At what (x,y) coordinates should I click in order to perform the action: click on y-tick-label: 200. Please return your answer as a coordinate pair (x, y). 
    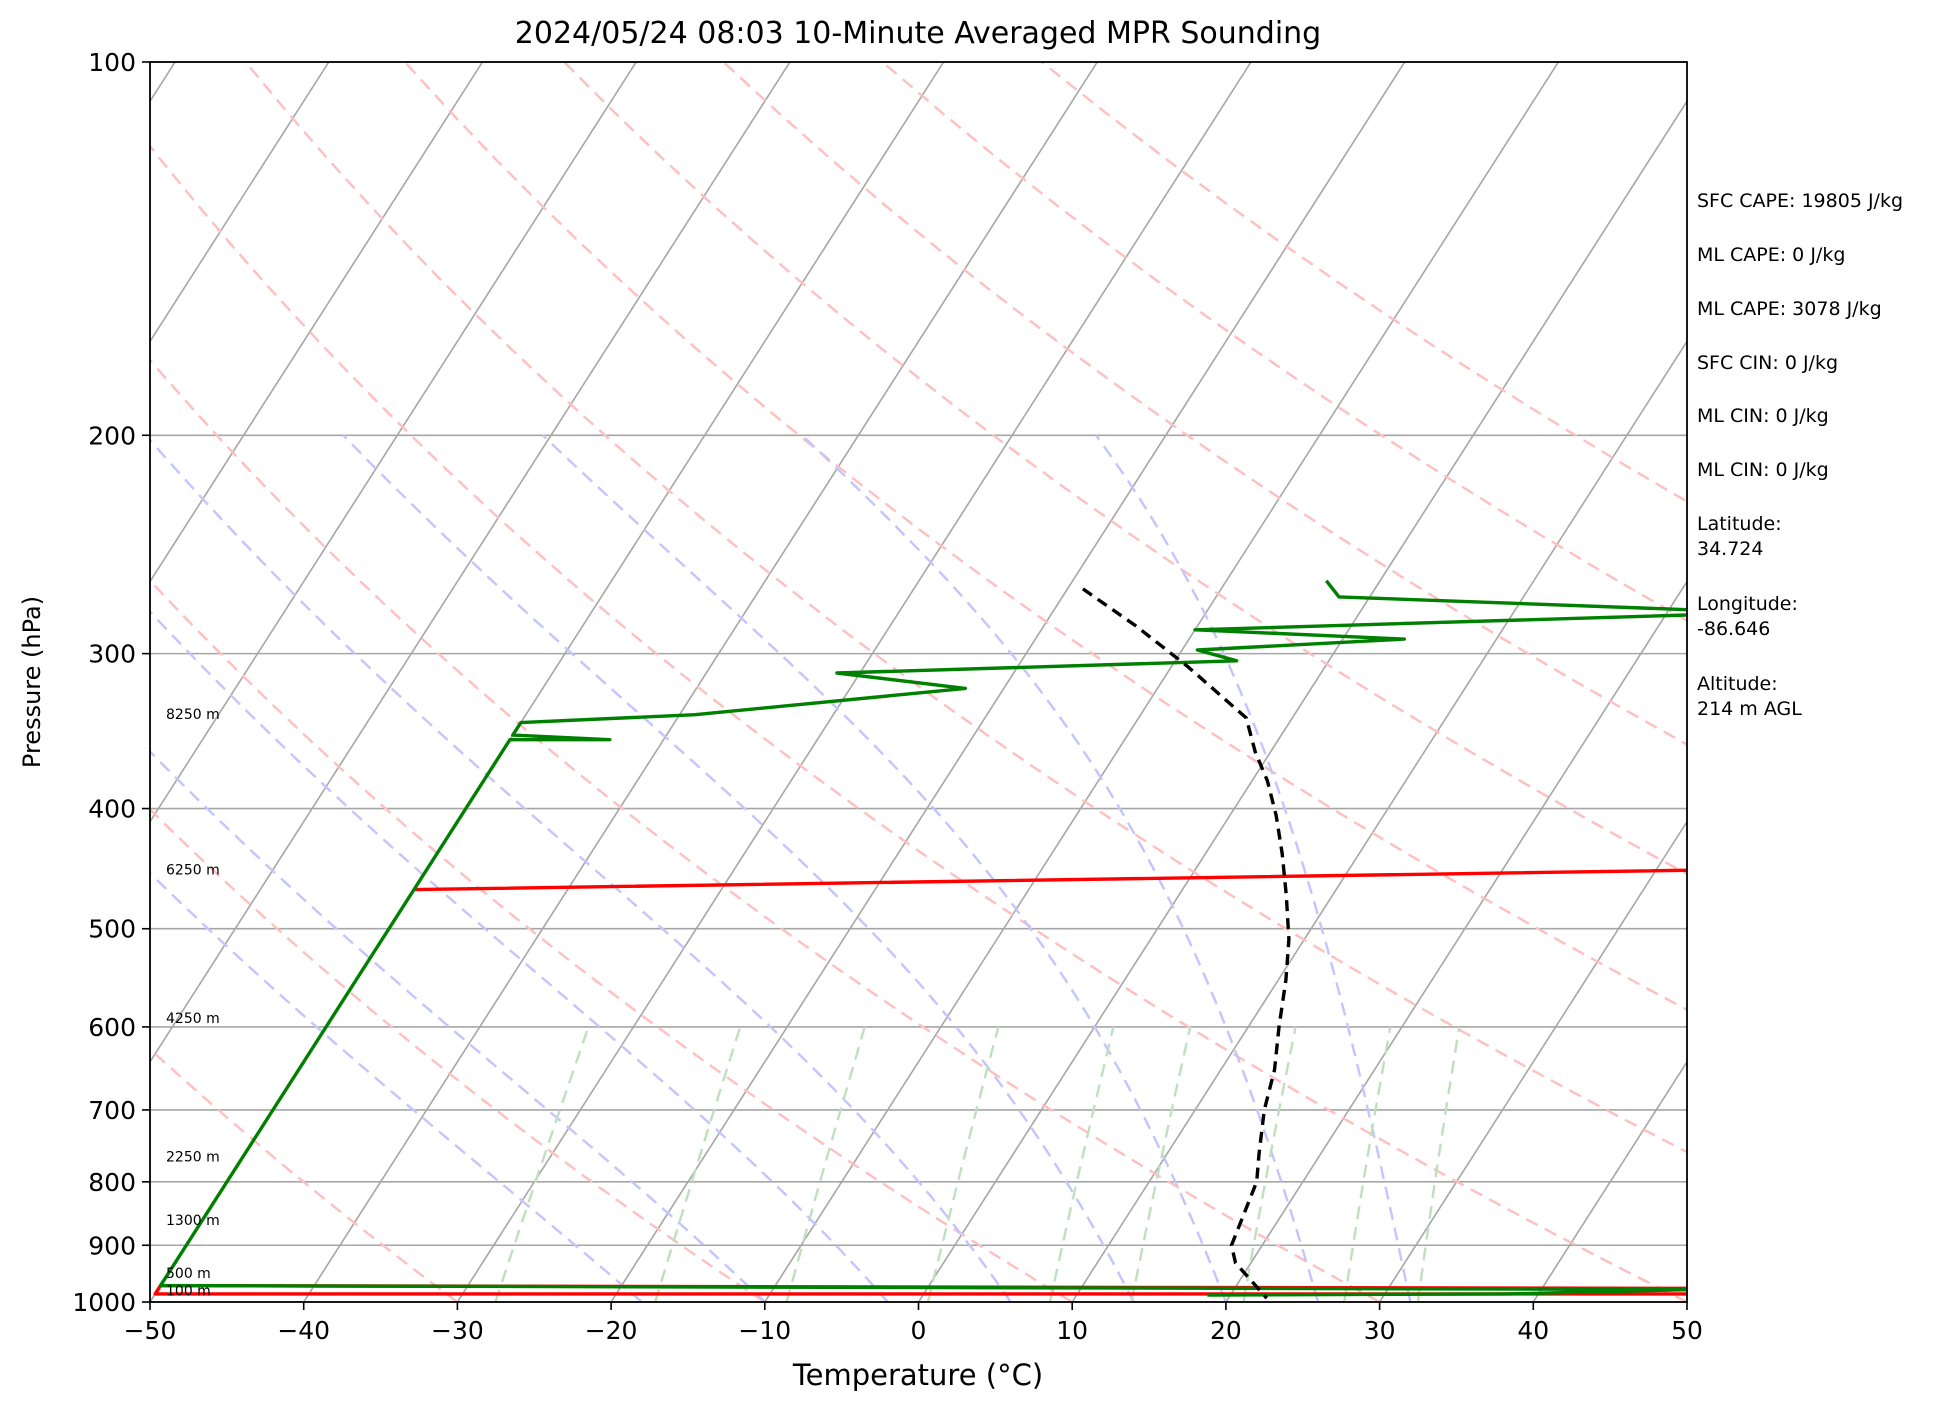
    Looking at the image, I should click on (112, 435).